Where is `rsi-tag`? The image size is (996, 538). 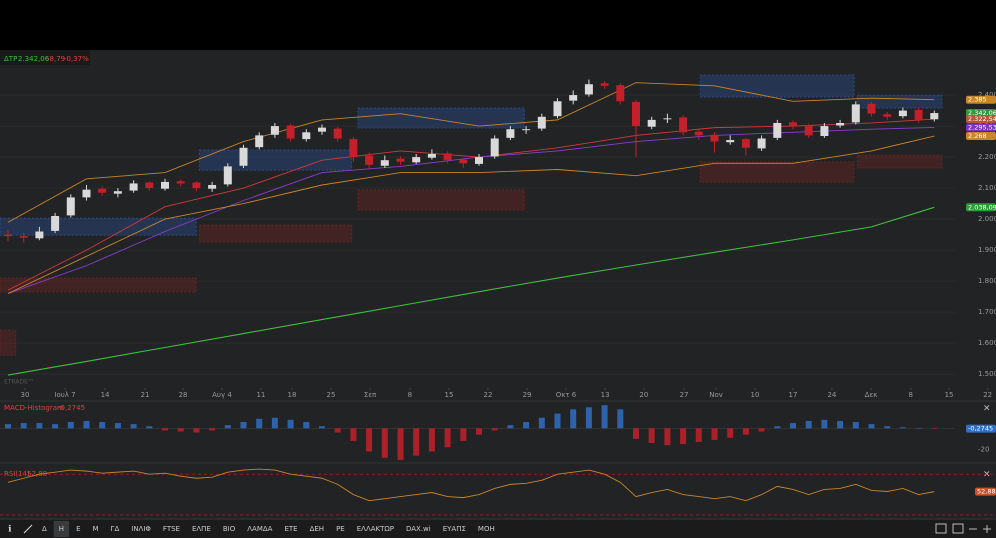 rsi-tag is located at coordinates (985, 491).